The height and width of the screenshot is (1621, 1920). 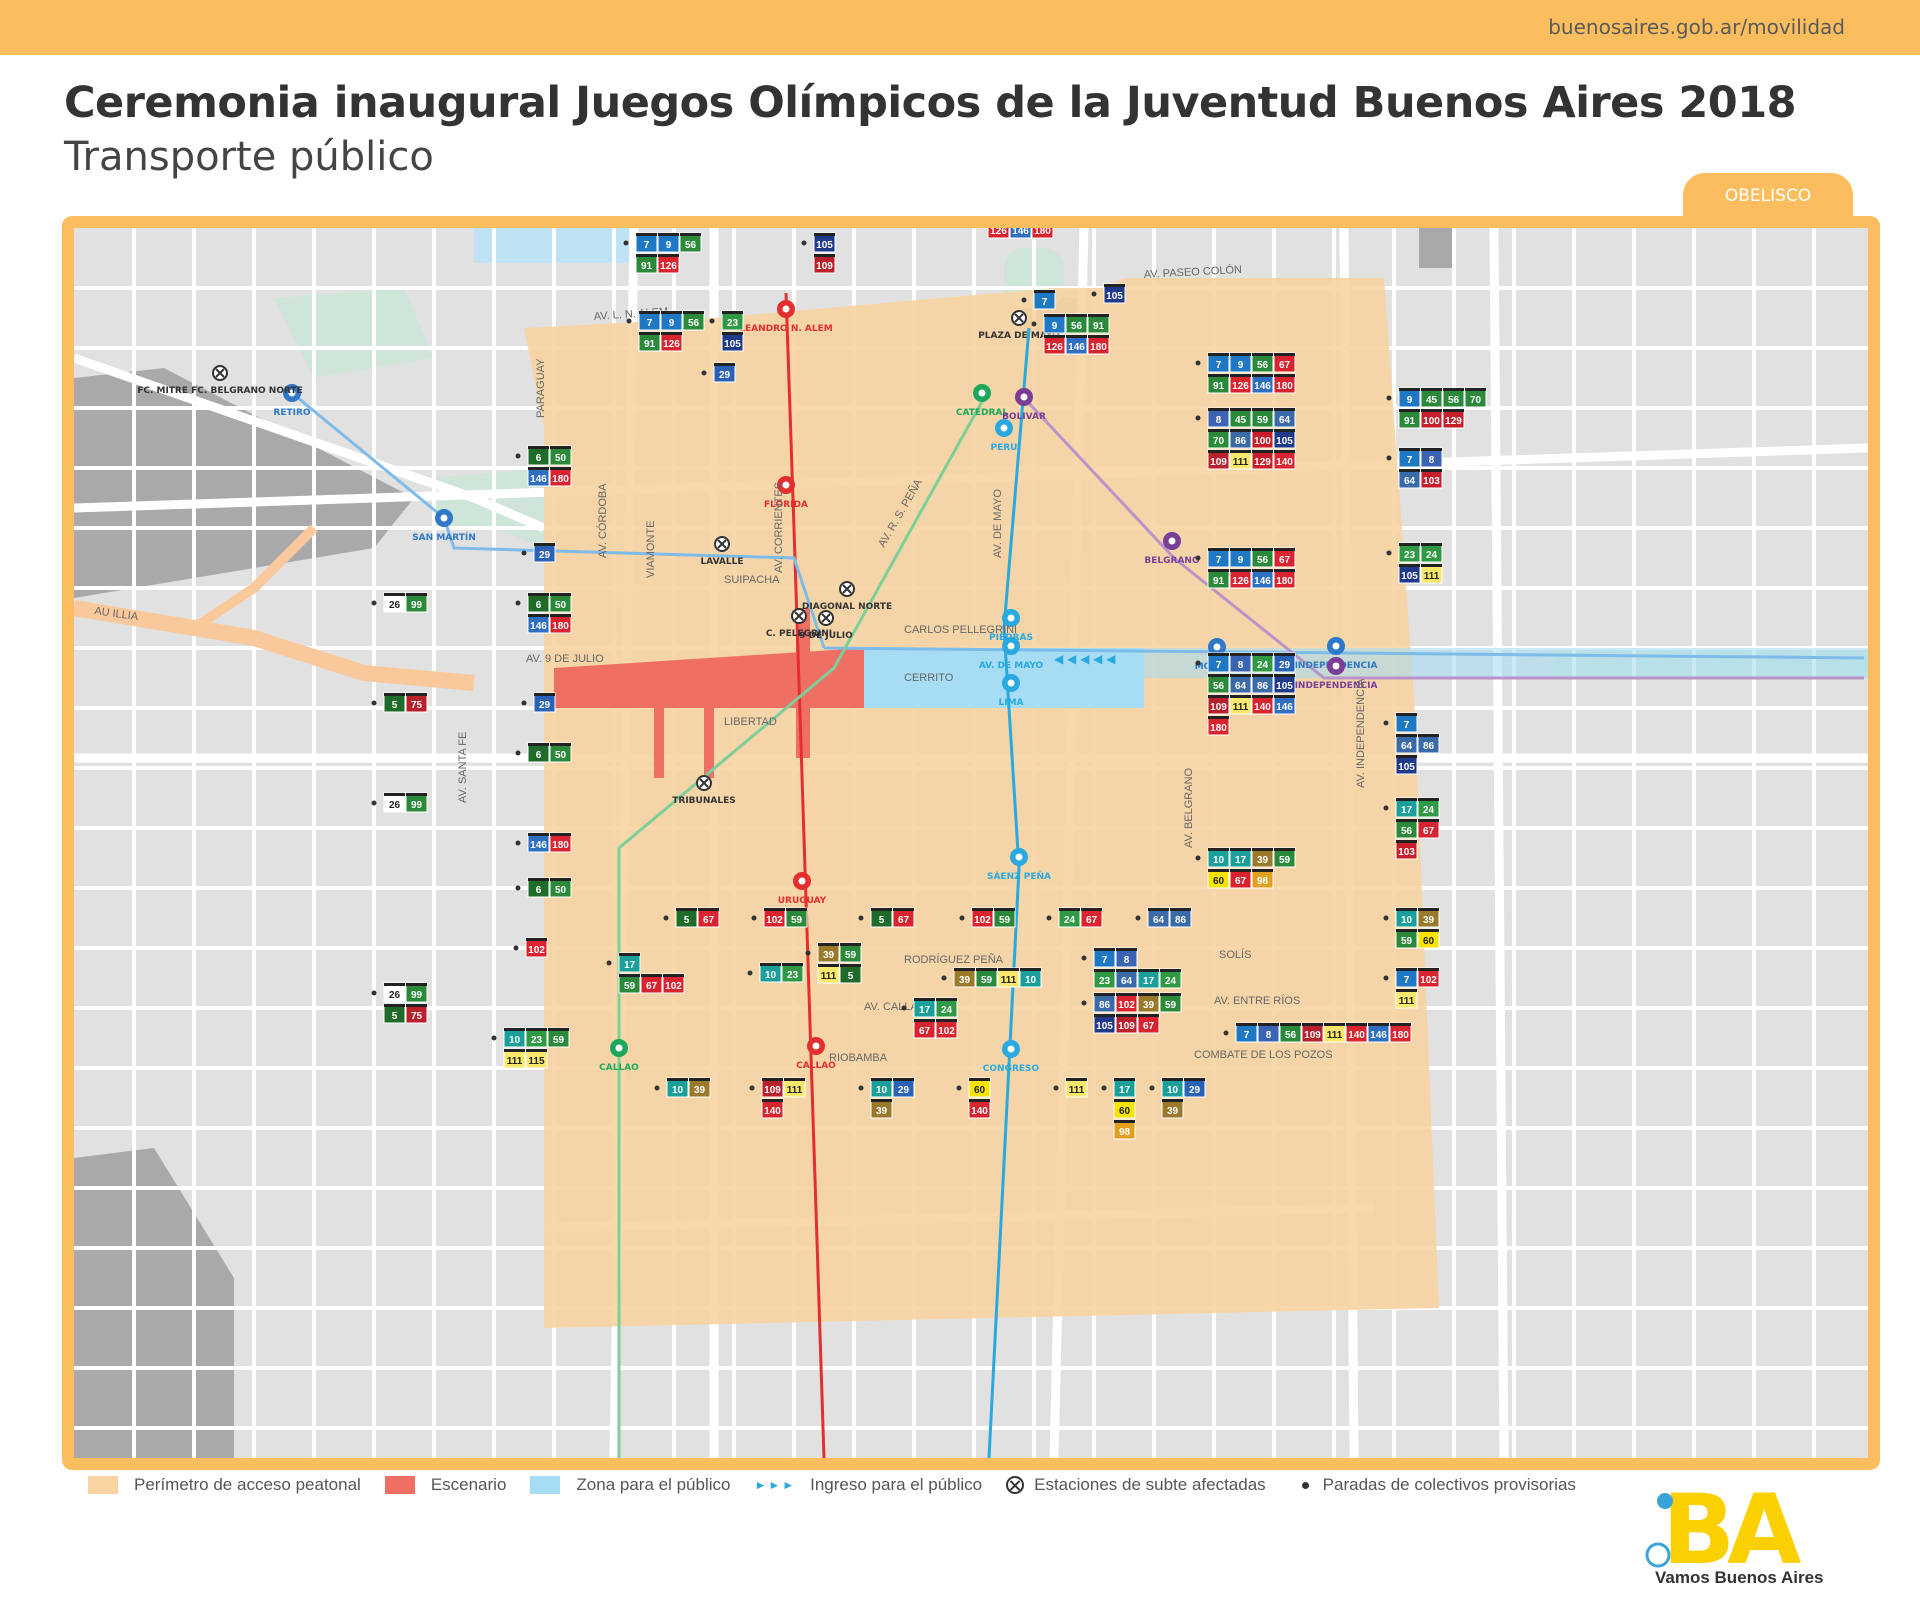 What do you see at coordinates (530, 1048) in the screenshot?
I see `bus-stop-48: 10 23 59 111 115` at bounding box center [530, 1048].